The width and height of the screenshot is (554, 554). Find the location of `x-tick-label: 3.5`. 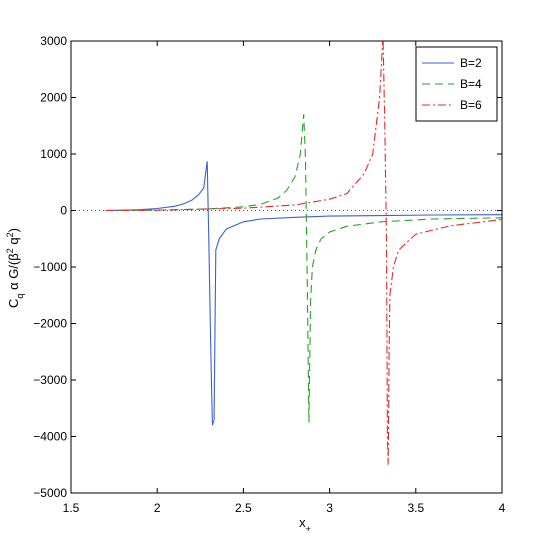

x-tick-label: 3.5 is located at coordinates (415, 508).